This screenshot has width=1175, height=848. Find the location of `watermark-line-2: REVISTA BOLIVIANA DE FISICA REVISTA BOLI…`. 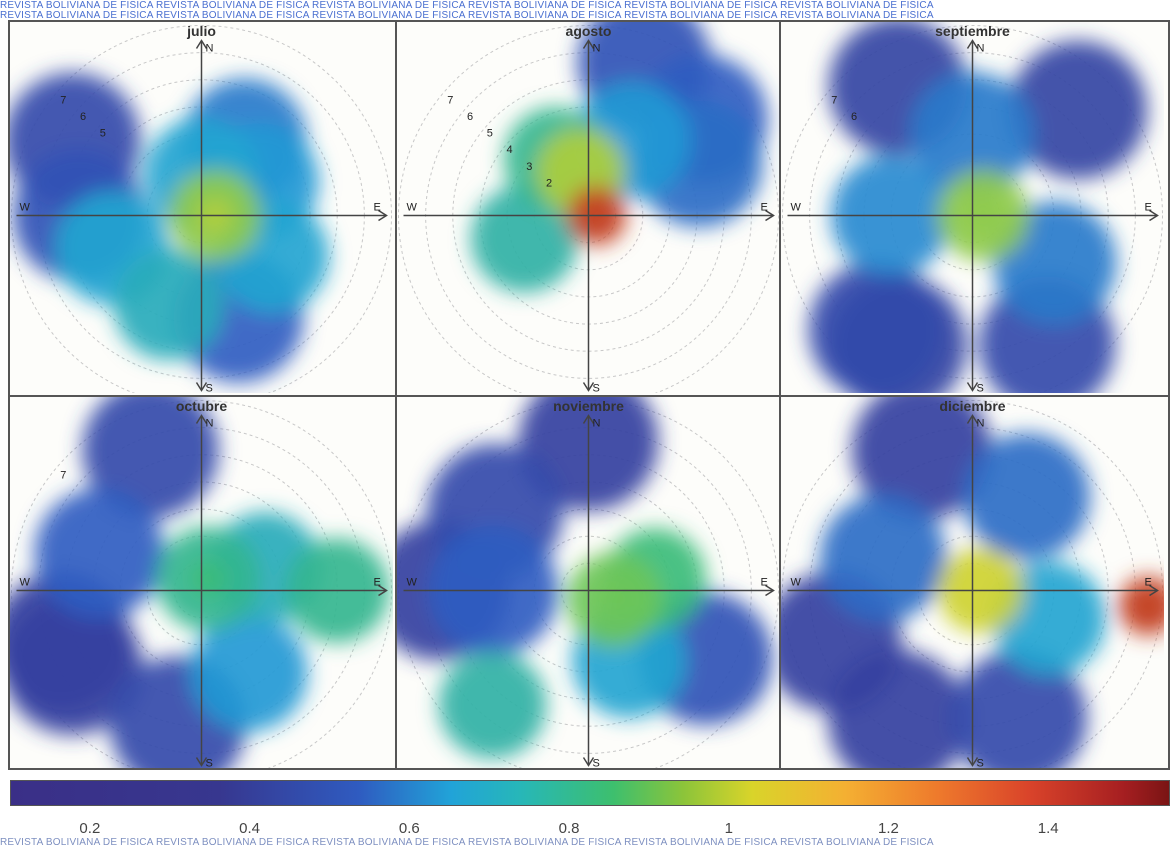

watermark-line-2: REVISTA BOLIVIANA DE FISICA REVISTA BOLI… is located at coordinates (467, 15).